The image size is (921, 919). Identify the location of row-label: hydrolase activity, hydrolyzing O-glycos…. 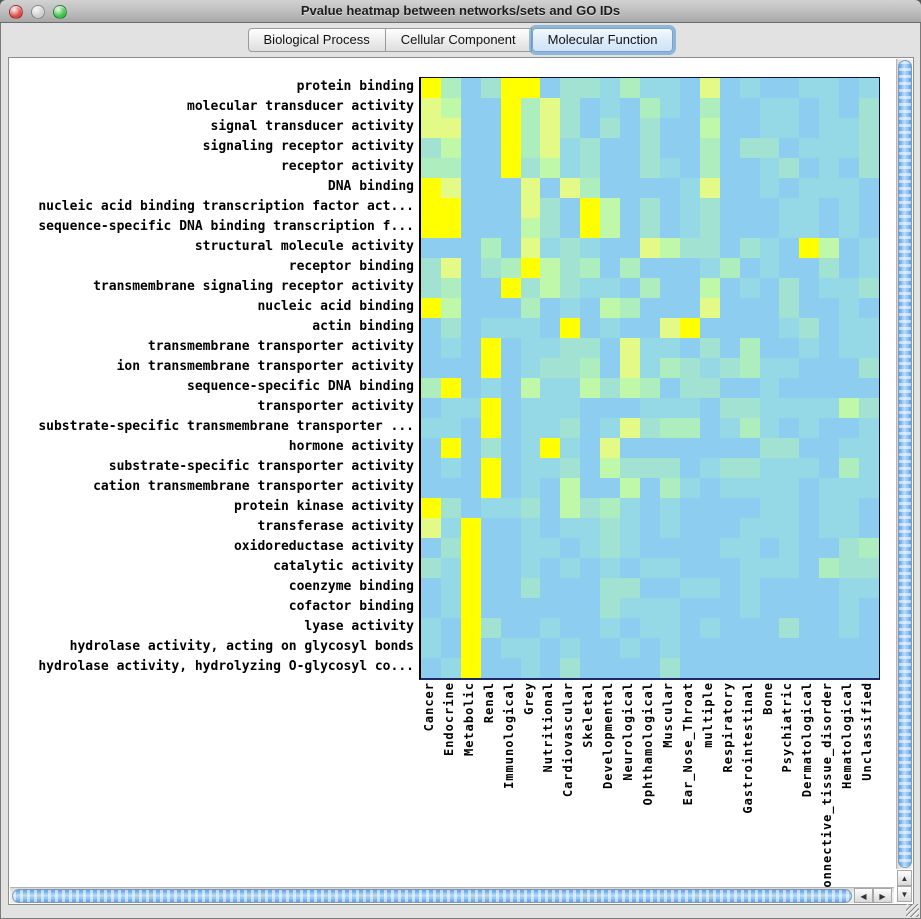
(226, 666).